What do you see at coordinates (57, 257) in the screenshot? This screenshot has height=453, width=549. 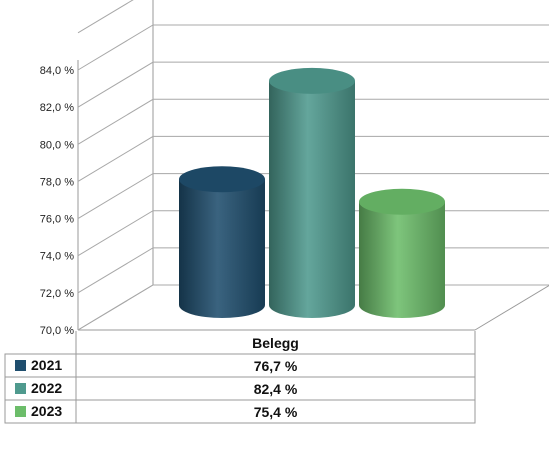 I see `y-tick-label: 74,0 %` at bounding box center [57, 257].